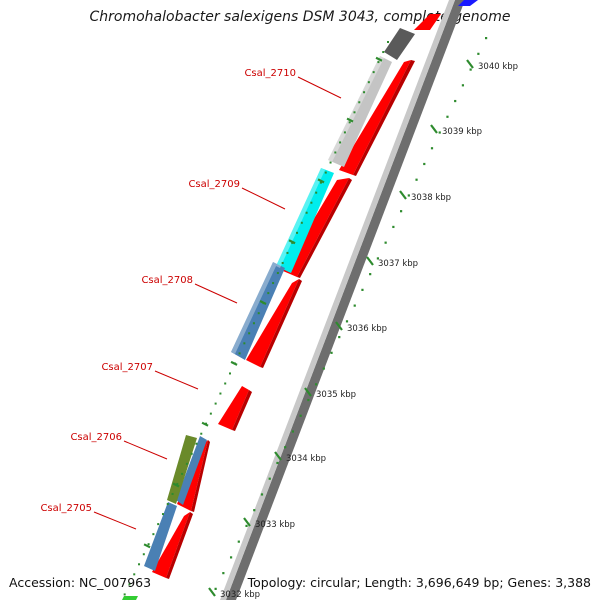 Image resolution: width=600 pixels, height=600 pixels. What do you see at coordinates (270, 73) in the screenshot?
I see `gene-label: Csal_2710` at bounding box center [270, 73].